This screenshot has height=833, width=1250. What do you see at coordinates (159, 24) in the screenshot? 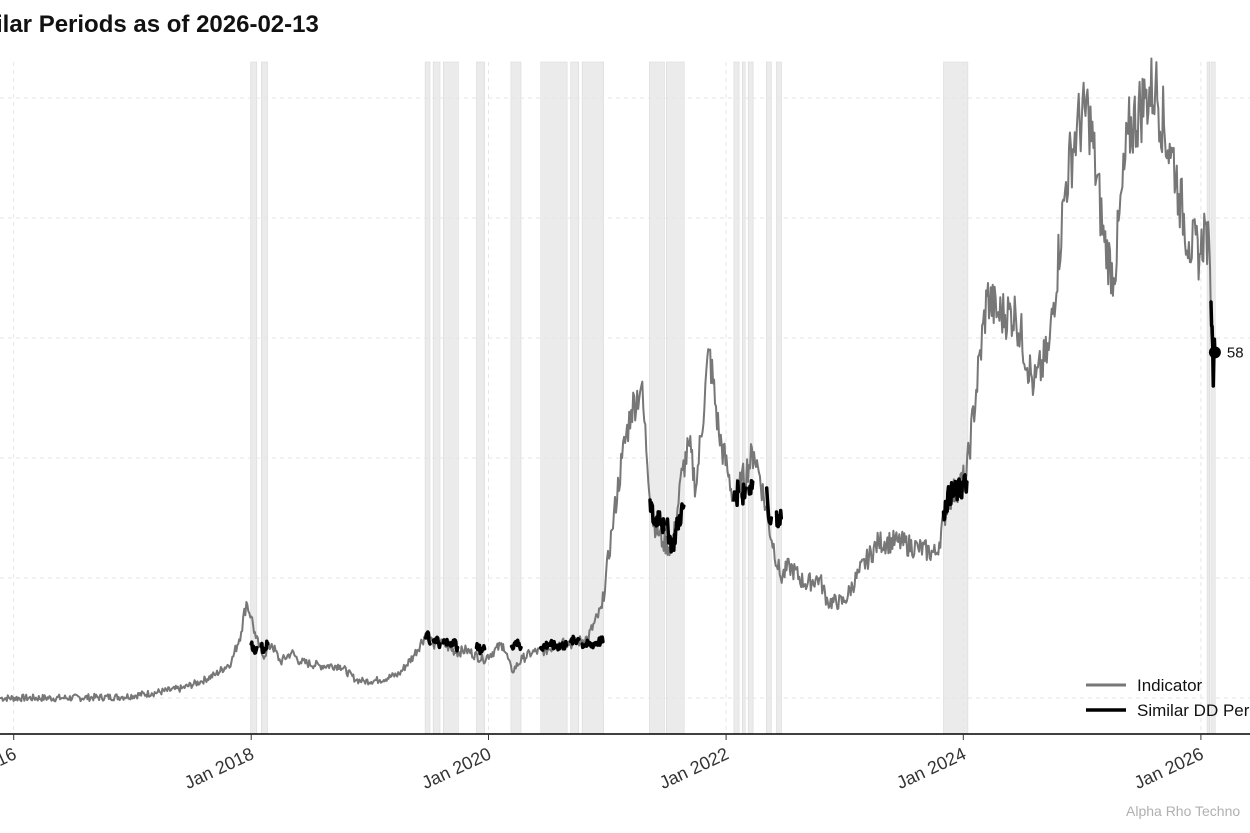
I see `chart-title: ilar Periods as of 2026-02-13` at bounding box center [159, 24].